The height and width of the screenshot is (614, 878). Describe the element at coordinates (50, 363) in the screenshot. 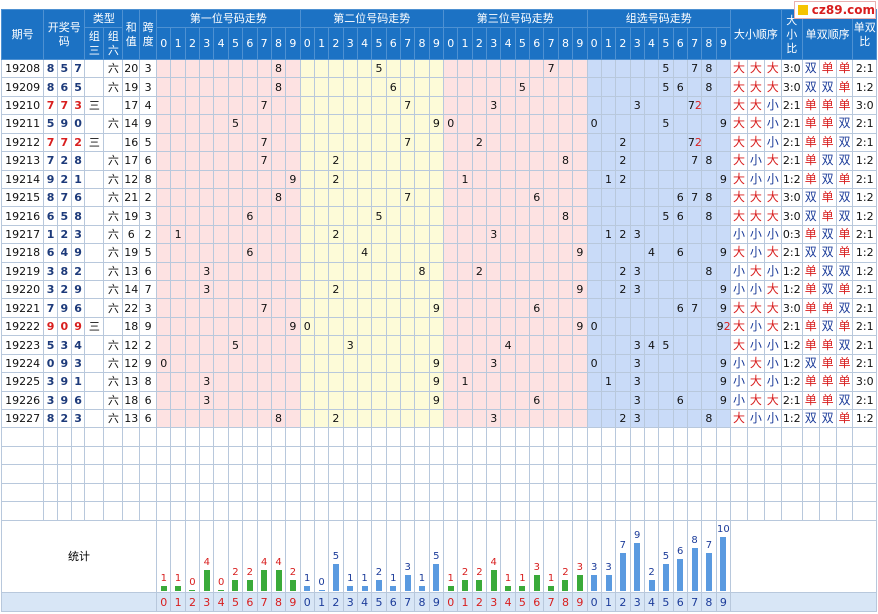

I see `draw-number: 0` at that location.